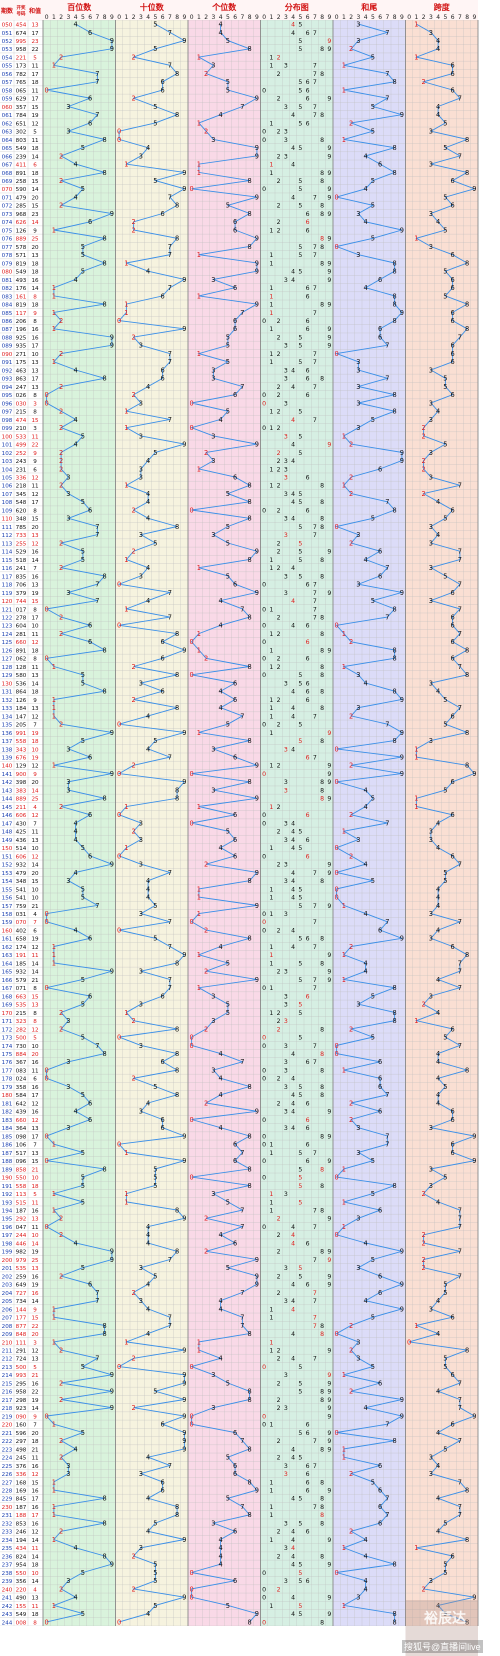  Describe the element at coordinates (7, 1500) in the screenshot. I see `issue-number: 229` at that location.